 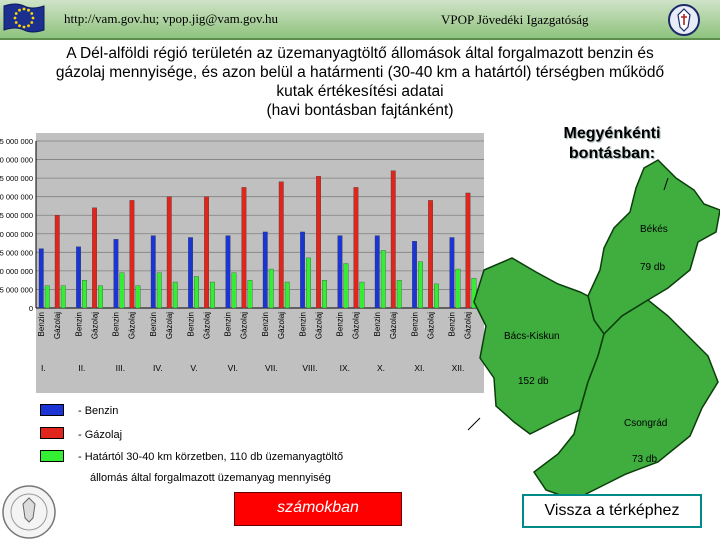 I want to click on back-to-map-button: Vissza a térképhez, so click(x=612, y=511).